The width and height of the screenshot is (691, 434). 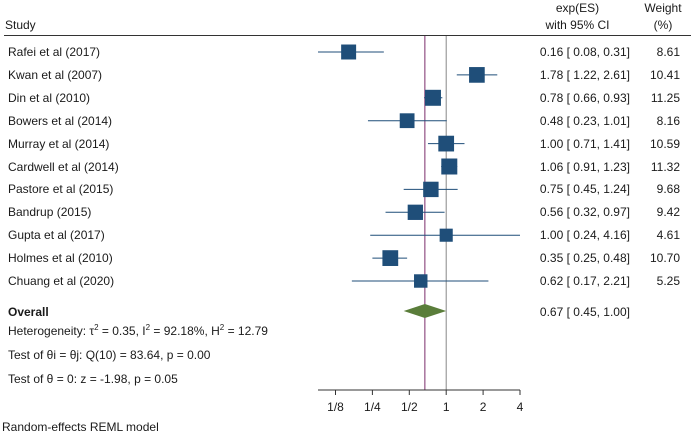 I want to click on study-es-ci: 0.35 [ 0.25, 0.48], so click(x=584, y=258).